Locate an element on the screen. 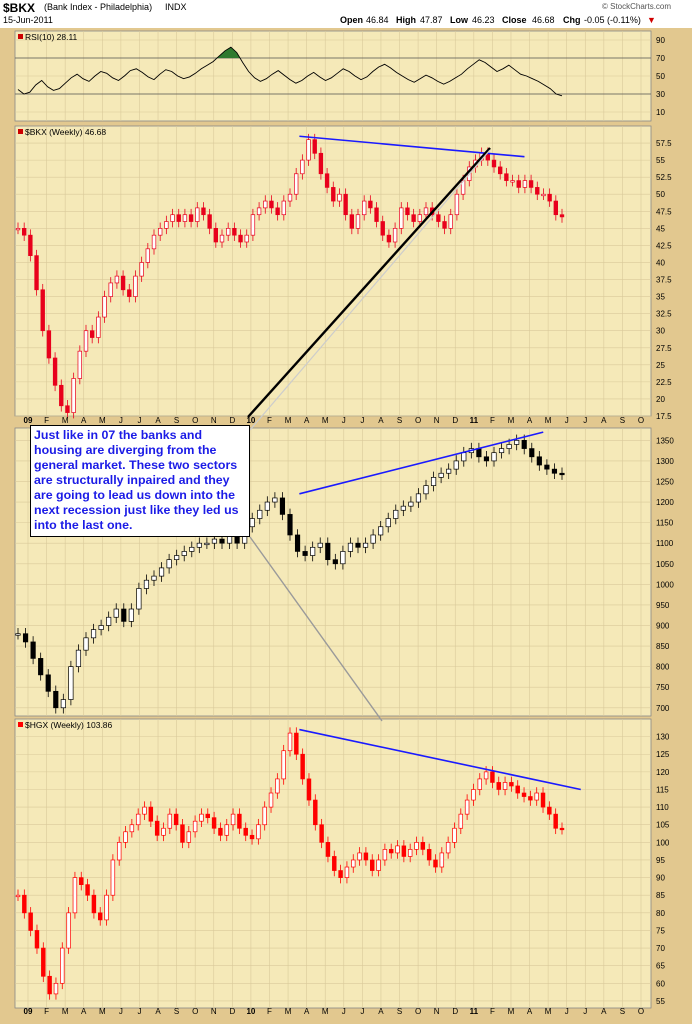  y-tick-label: 120 is located at coordinates (663, 772).